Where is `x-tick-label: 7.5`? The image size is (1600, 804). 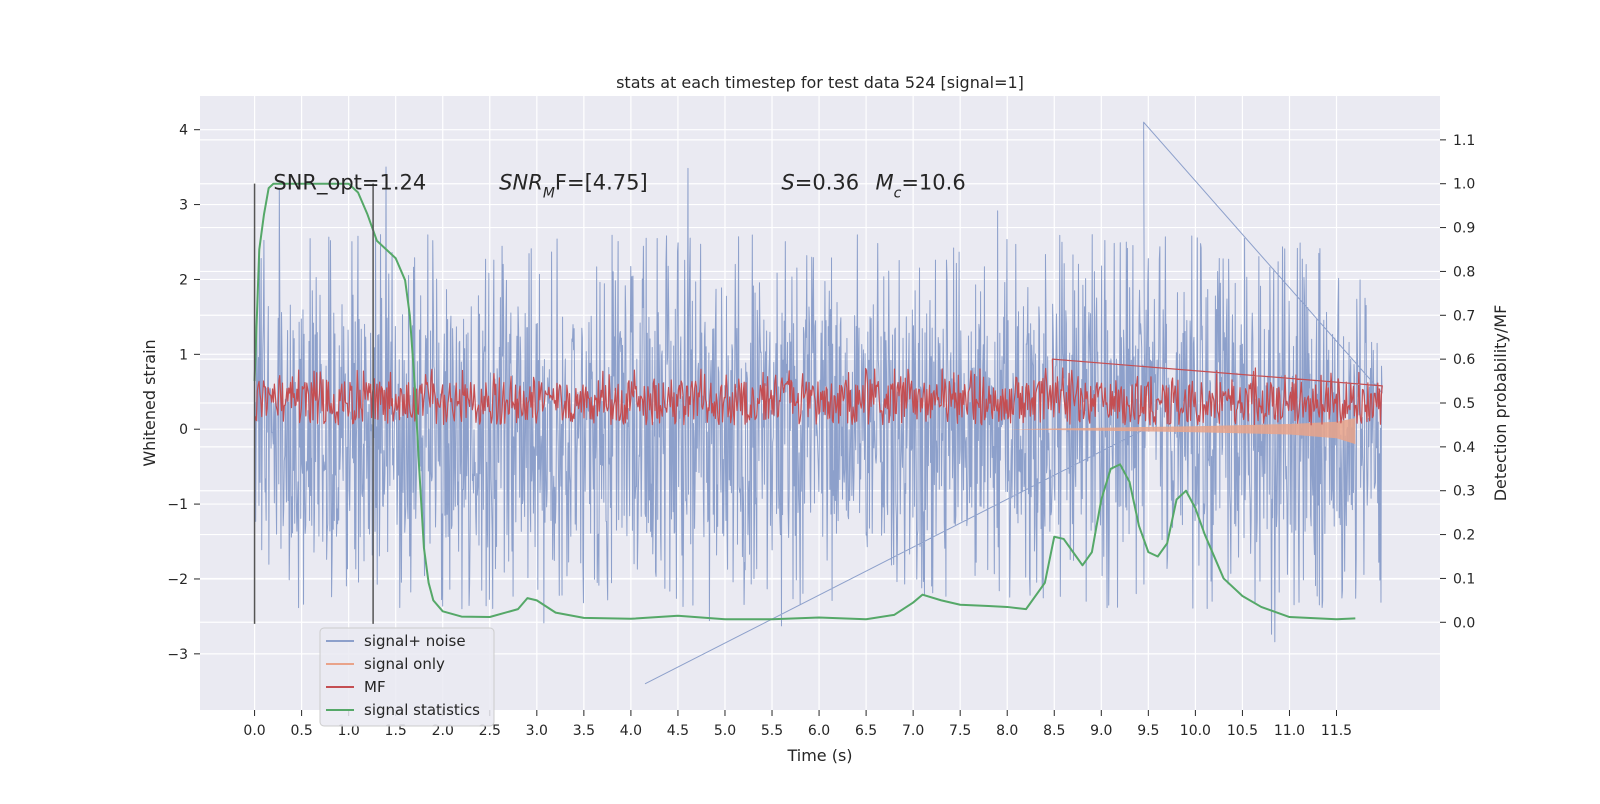
x-tick-label: 7.5 is located at coordinates (960, 731).